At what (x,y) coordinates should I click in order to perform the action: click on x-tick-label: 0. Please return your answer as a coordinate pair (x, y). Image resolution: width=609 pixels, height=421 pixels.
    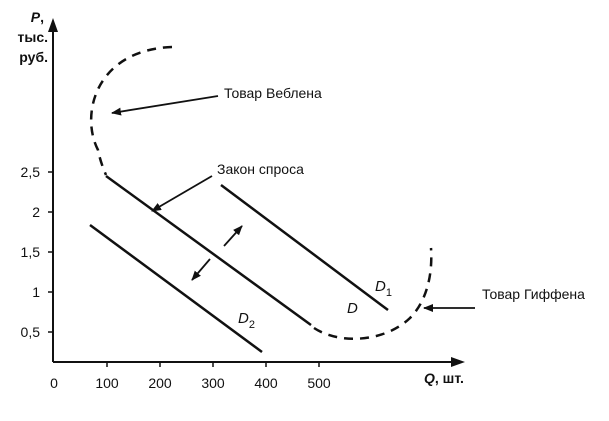
    Looking at the image, I should click on (54, 383).